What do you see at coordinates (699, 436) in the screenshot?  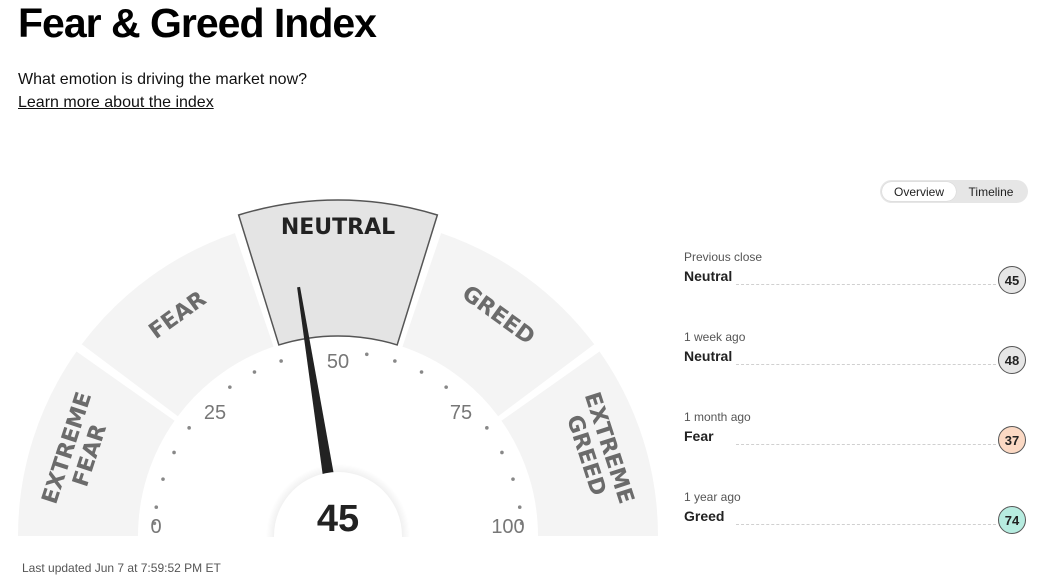 I see `history-rating: Fear` at bounding box center [699, 436].